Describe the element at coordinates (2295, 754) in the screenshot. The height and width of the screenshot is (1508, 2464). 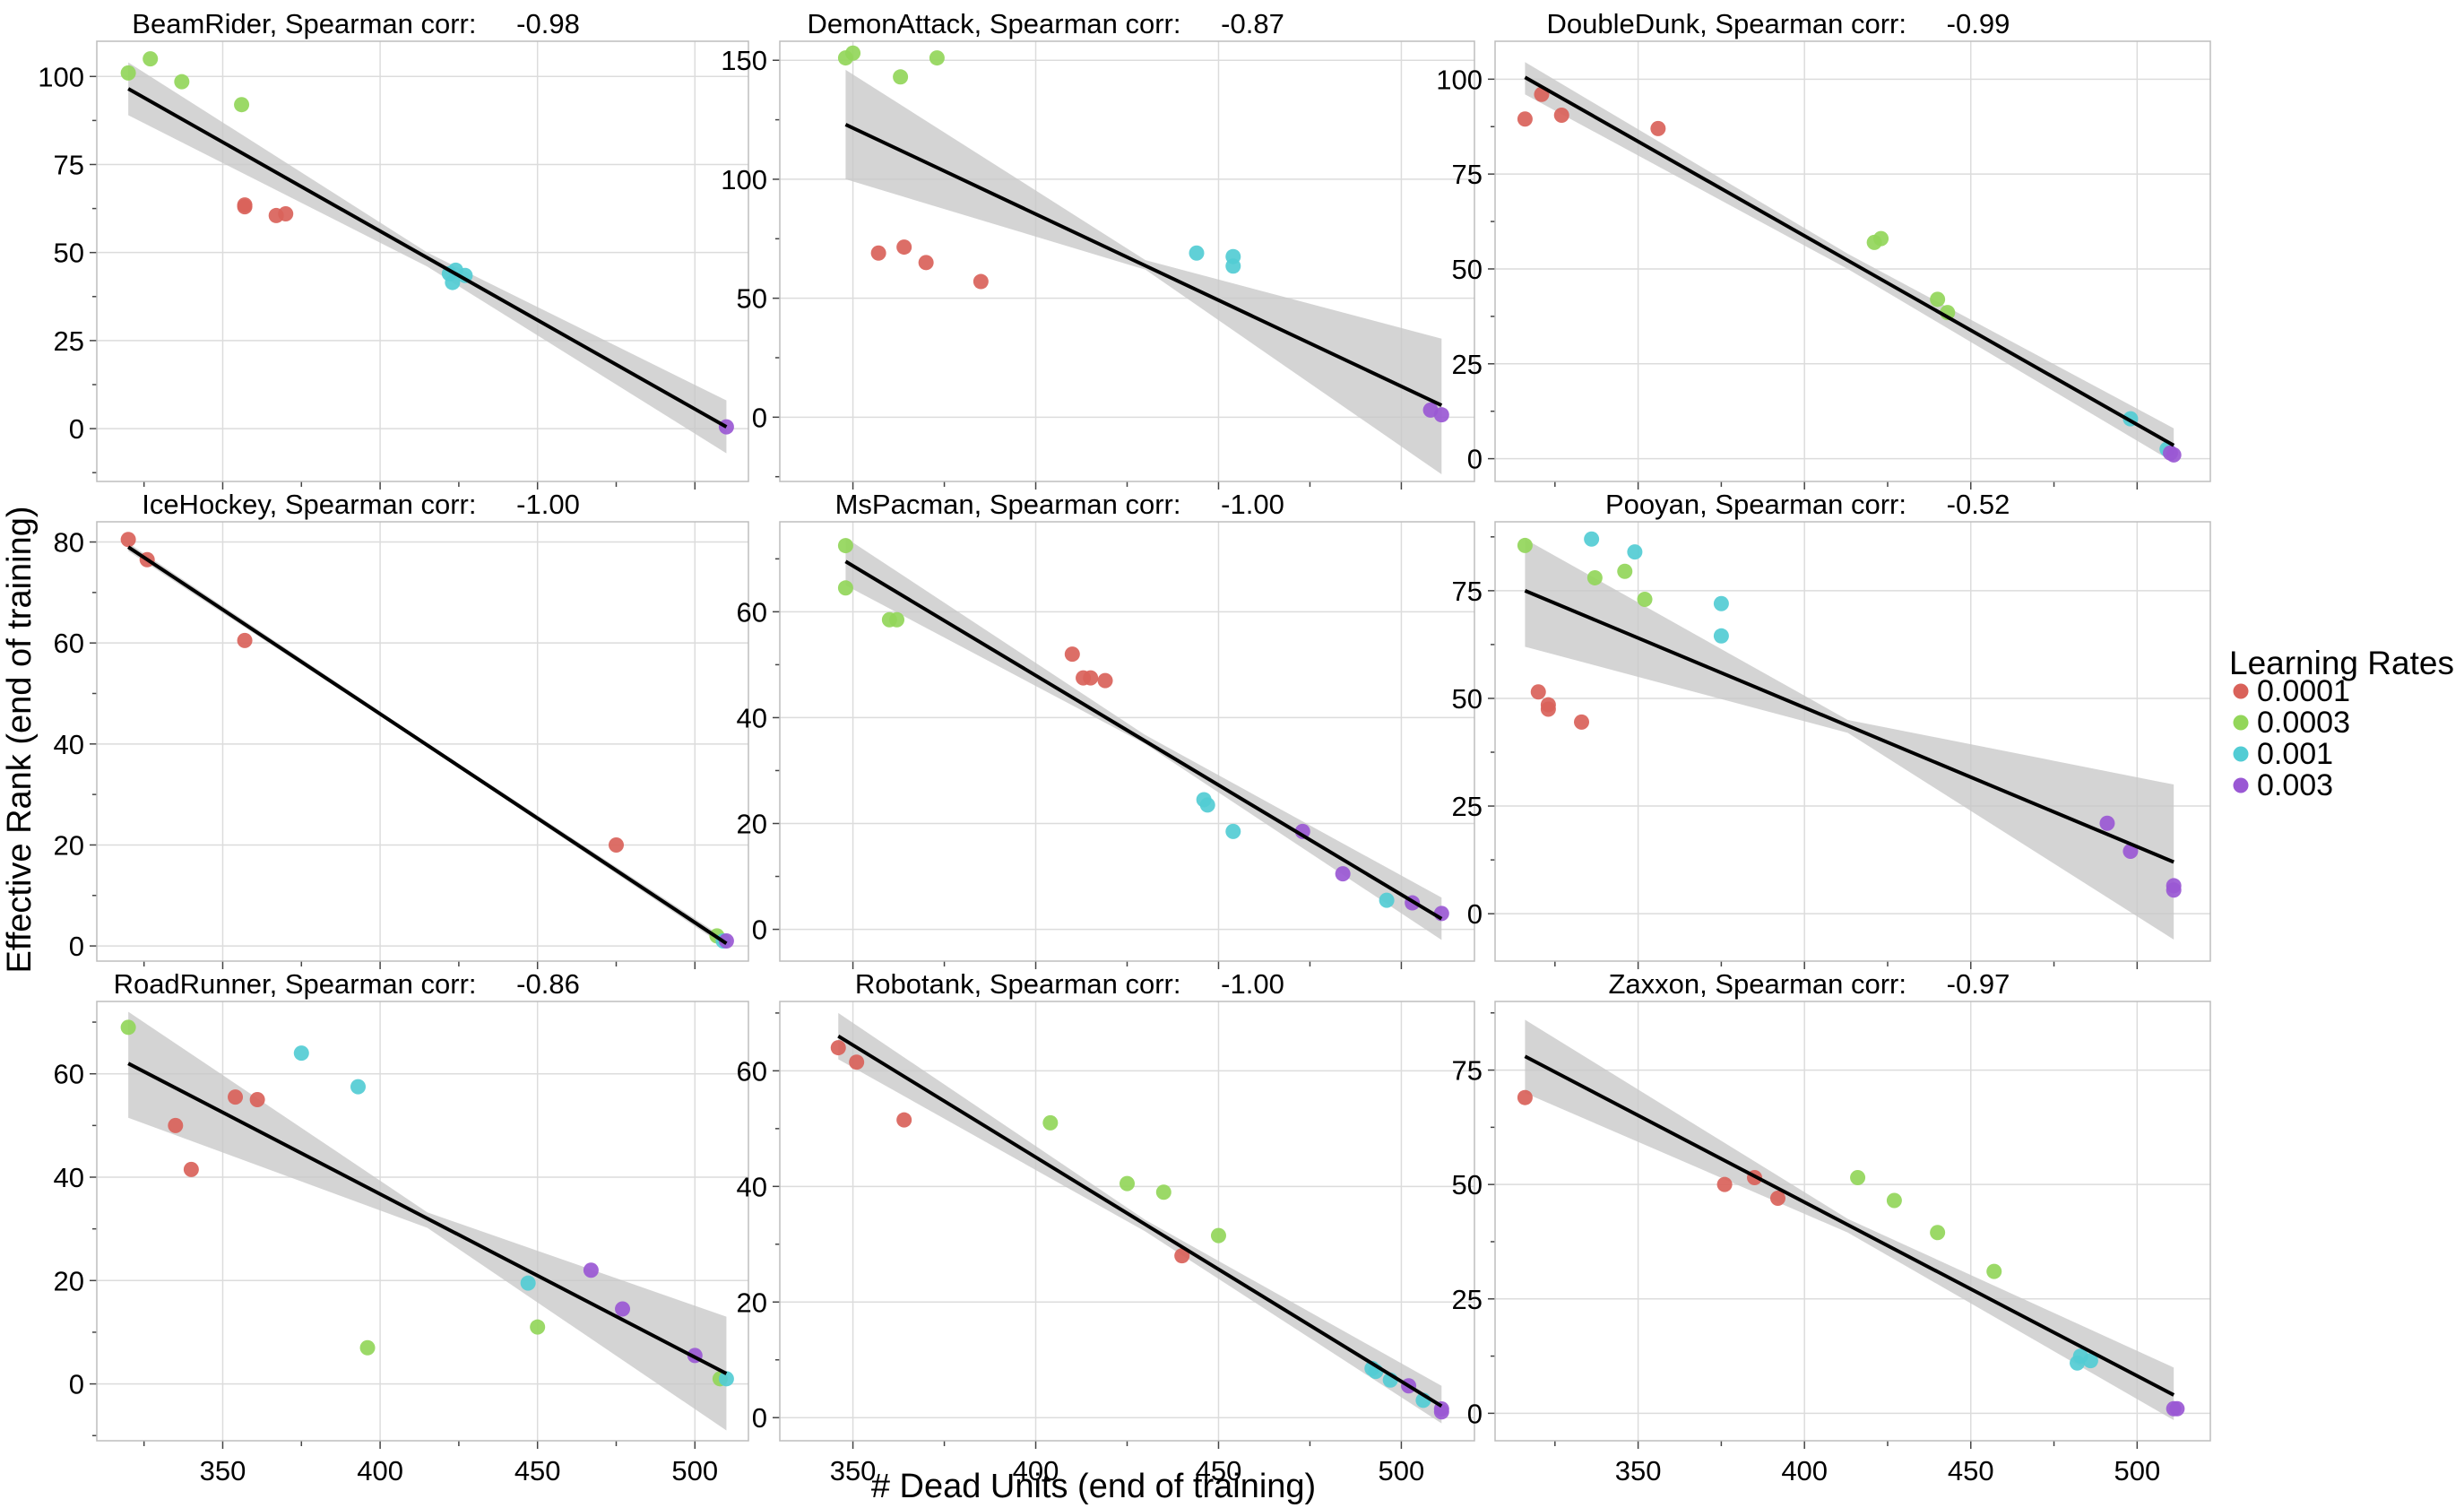
I see `legend-label: 0.001` at that location.